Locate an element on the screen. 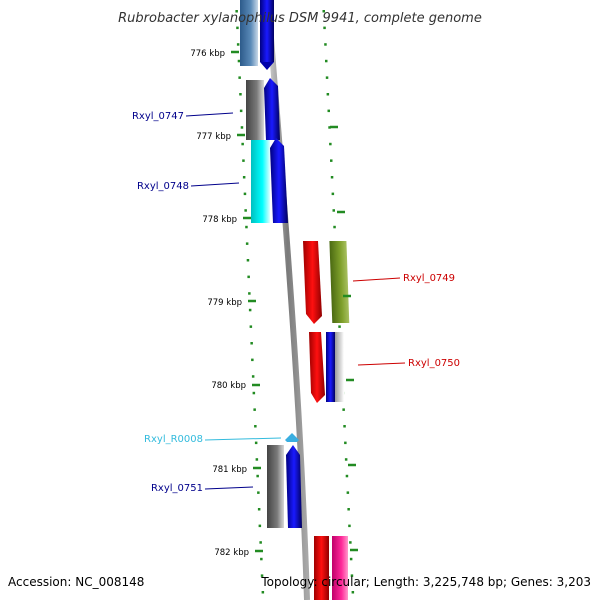 The image size is (600, 600). gene-label-rxyl-0749: Rxyl_0749 is located at coordinates (429, 278).